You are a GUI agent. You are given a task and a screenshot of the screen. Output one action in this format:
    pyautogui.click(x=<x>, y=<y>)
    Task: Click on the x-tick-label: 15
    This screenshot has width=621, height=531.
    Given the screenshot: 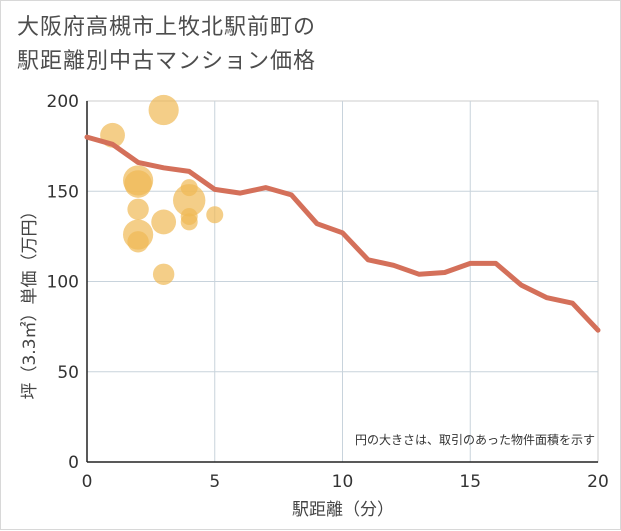 What is the action you would take?
    pyautogui.click(x=470, y=482)
    